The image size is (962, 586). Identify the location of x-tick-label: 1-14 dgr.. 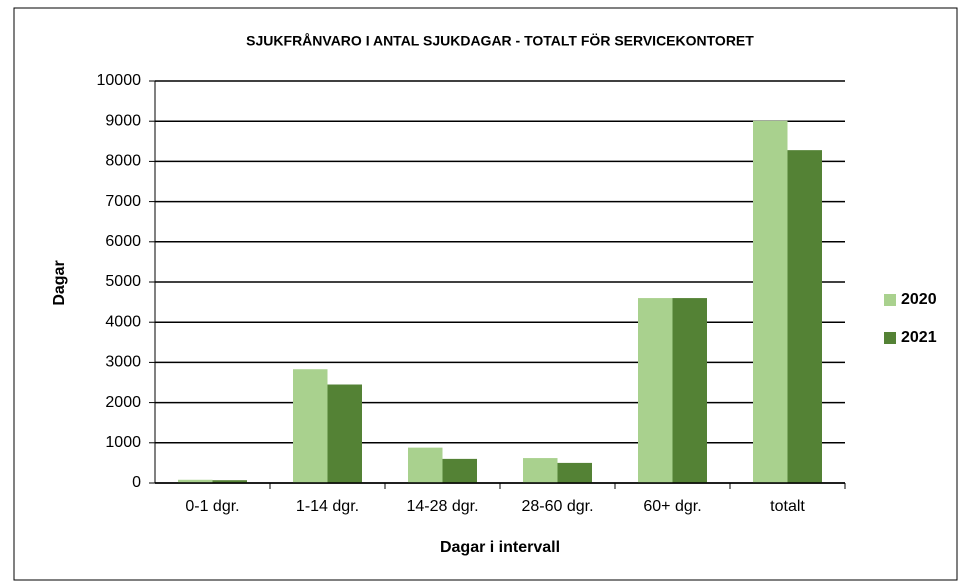
(327, 506).